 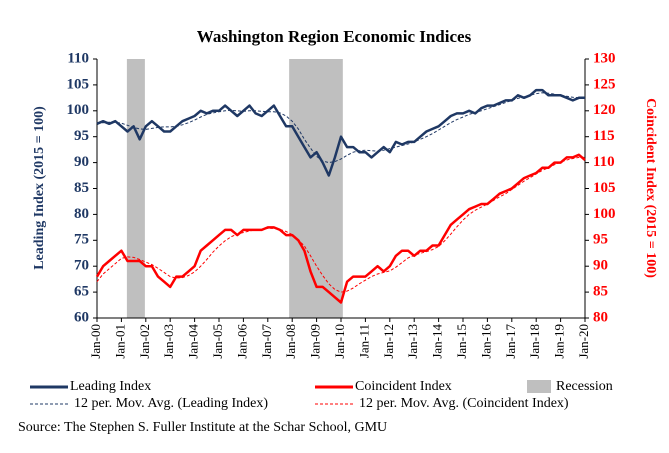 What do you see at coordinates (119, 341) in the screenshot?
I see `x-tick-label: Jan-01` at bounding box center [119, 341].